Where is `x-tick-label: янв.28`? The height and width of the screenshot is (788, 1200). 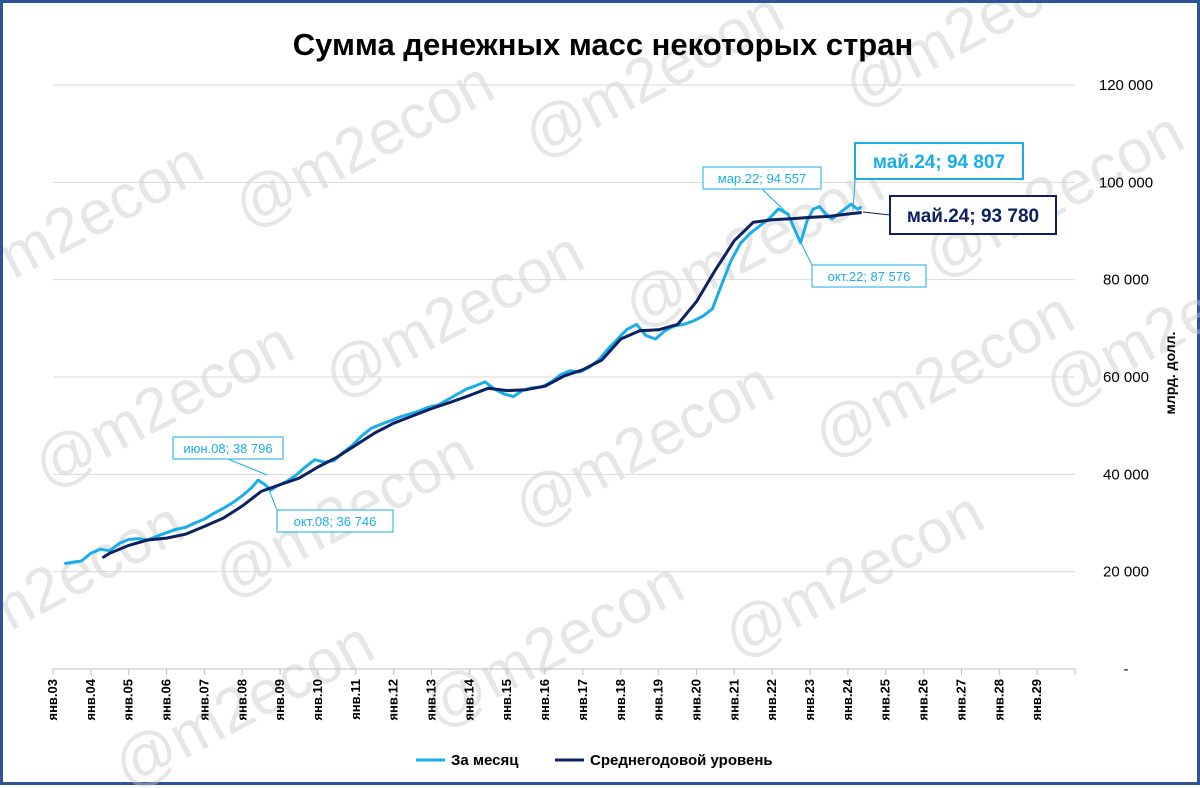 x-tick-label: янв.28 is located at coordinates (998, 700).